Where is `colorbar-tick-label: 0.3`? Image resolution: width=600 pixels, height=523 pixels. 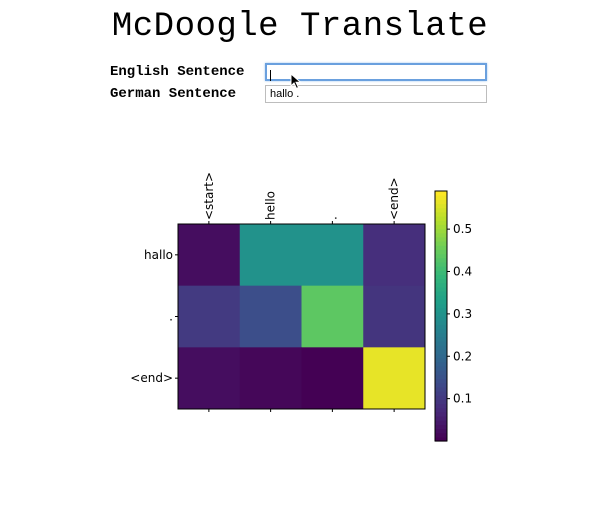 colorbar-tick-label: 0.3 is located at coordinates (462, 314).